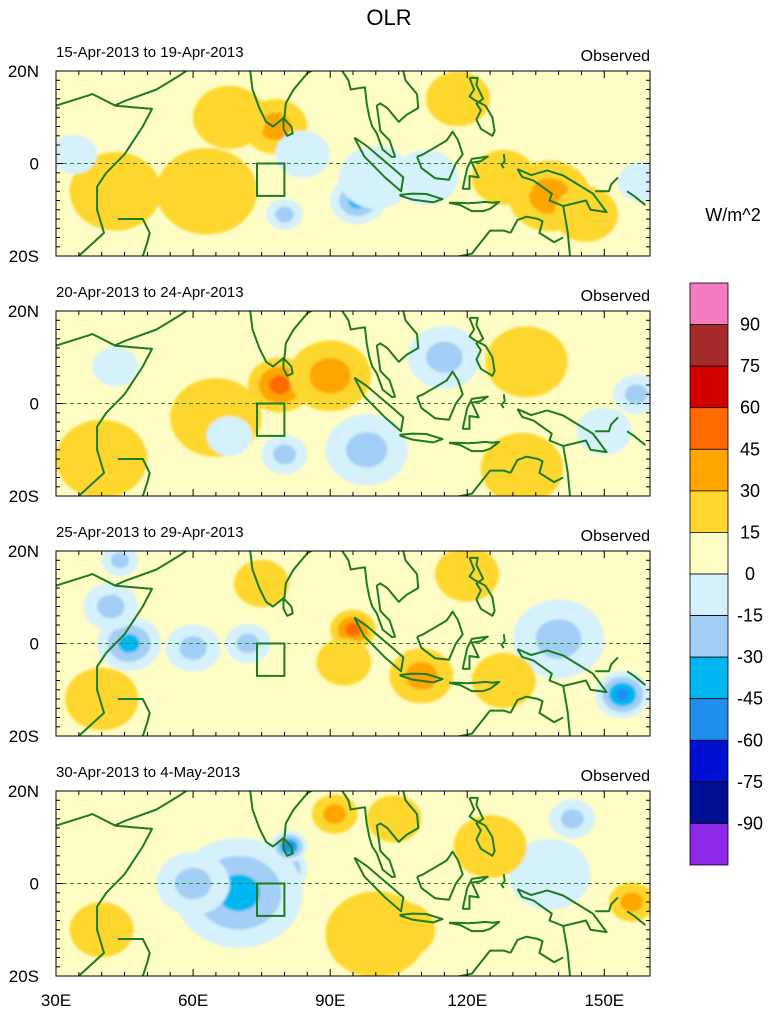 The height and width of the screenshot is (1012, 778). I want to click on anomaly-11-level--15, so click(303, 154).